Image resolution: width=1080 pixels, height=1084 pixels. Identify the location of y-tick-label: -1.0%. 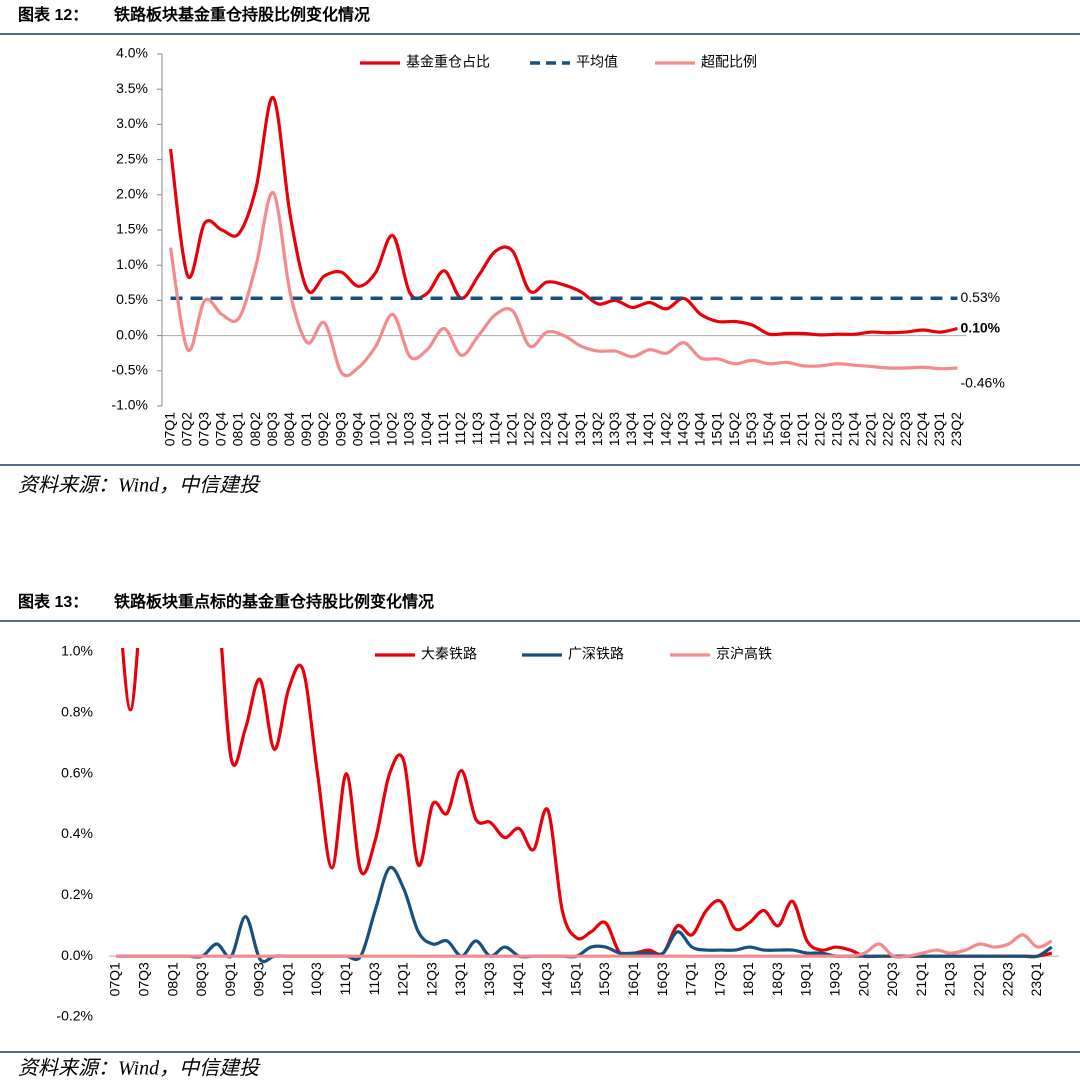
(129, 405).